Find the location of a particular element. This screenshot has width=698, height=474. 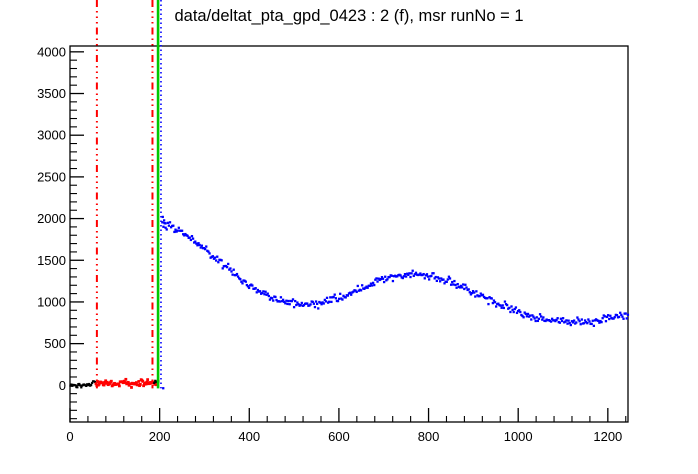

y-tick-label: 3500 is located at coordinates (51, 93).